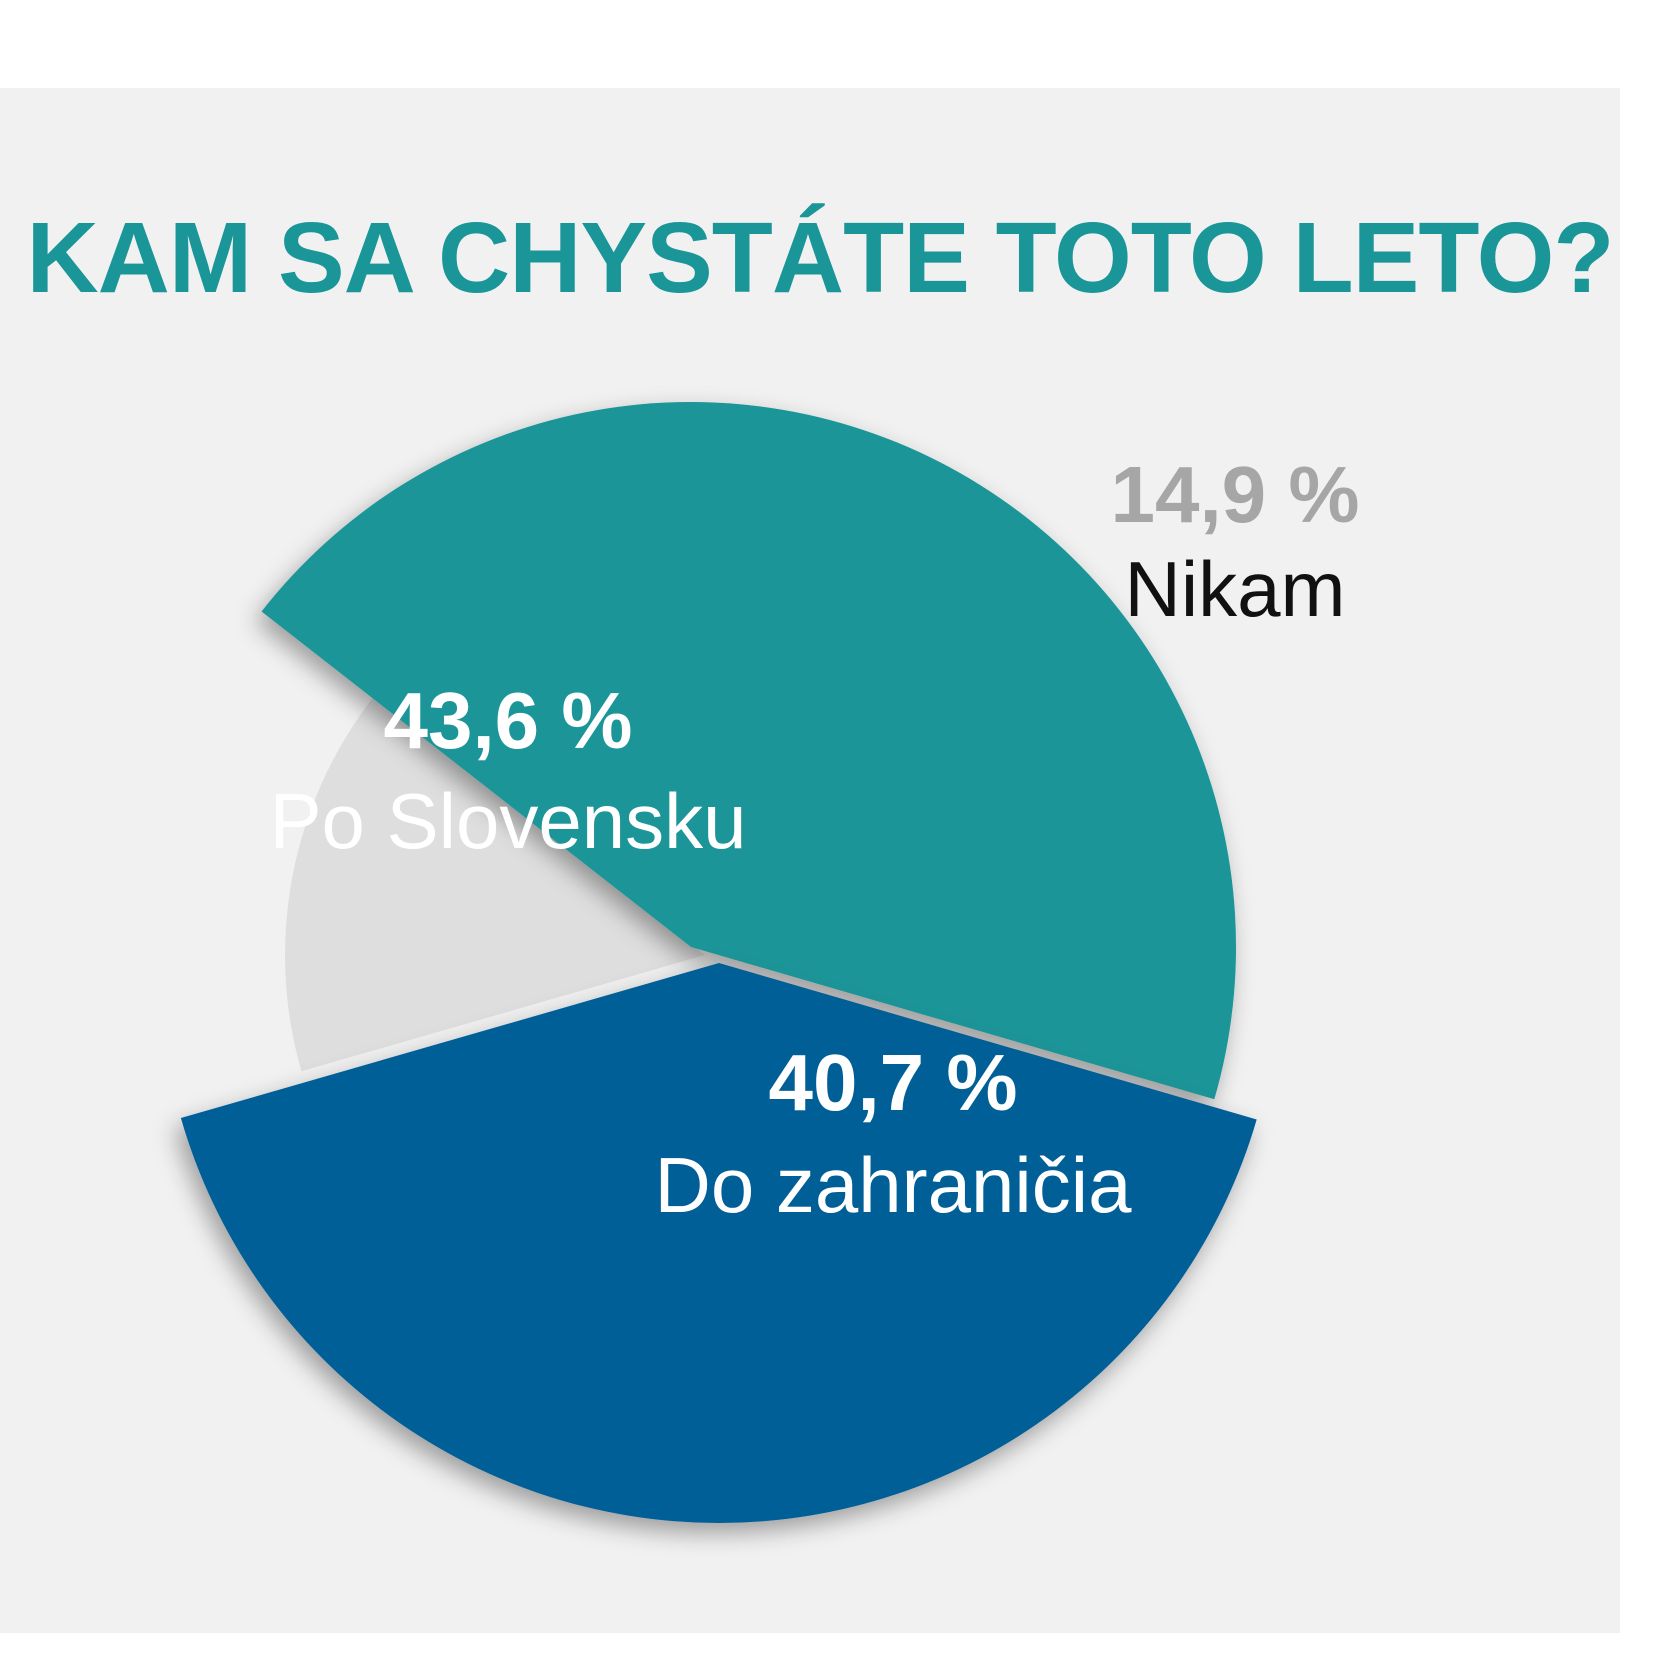 The height and width of the screenshot is (1680, 1680). I want to click on slice-value-label-nikam: 14,9 %, so click(1234, 494).